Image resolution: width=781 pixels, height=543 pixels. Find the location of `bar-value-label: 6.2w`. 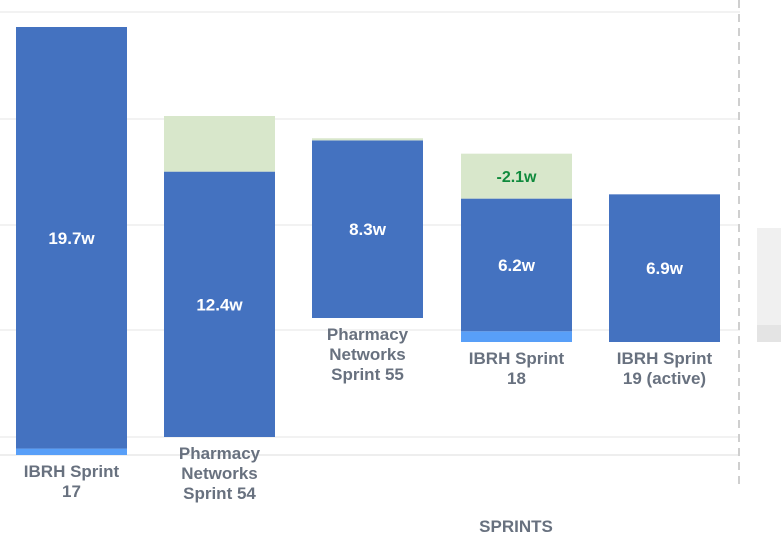

bar-value-label: 6.2w is located at coordinates (517, 265).